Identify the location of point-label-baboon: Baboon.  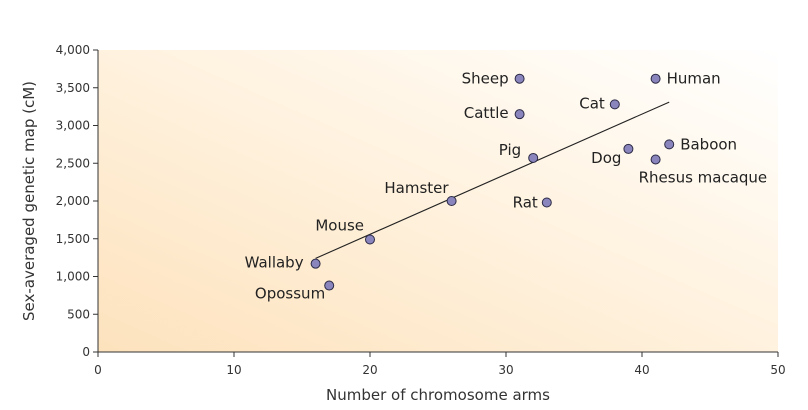
(708, 144).